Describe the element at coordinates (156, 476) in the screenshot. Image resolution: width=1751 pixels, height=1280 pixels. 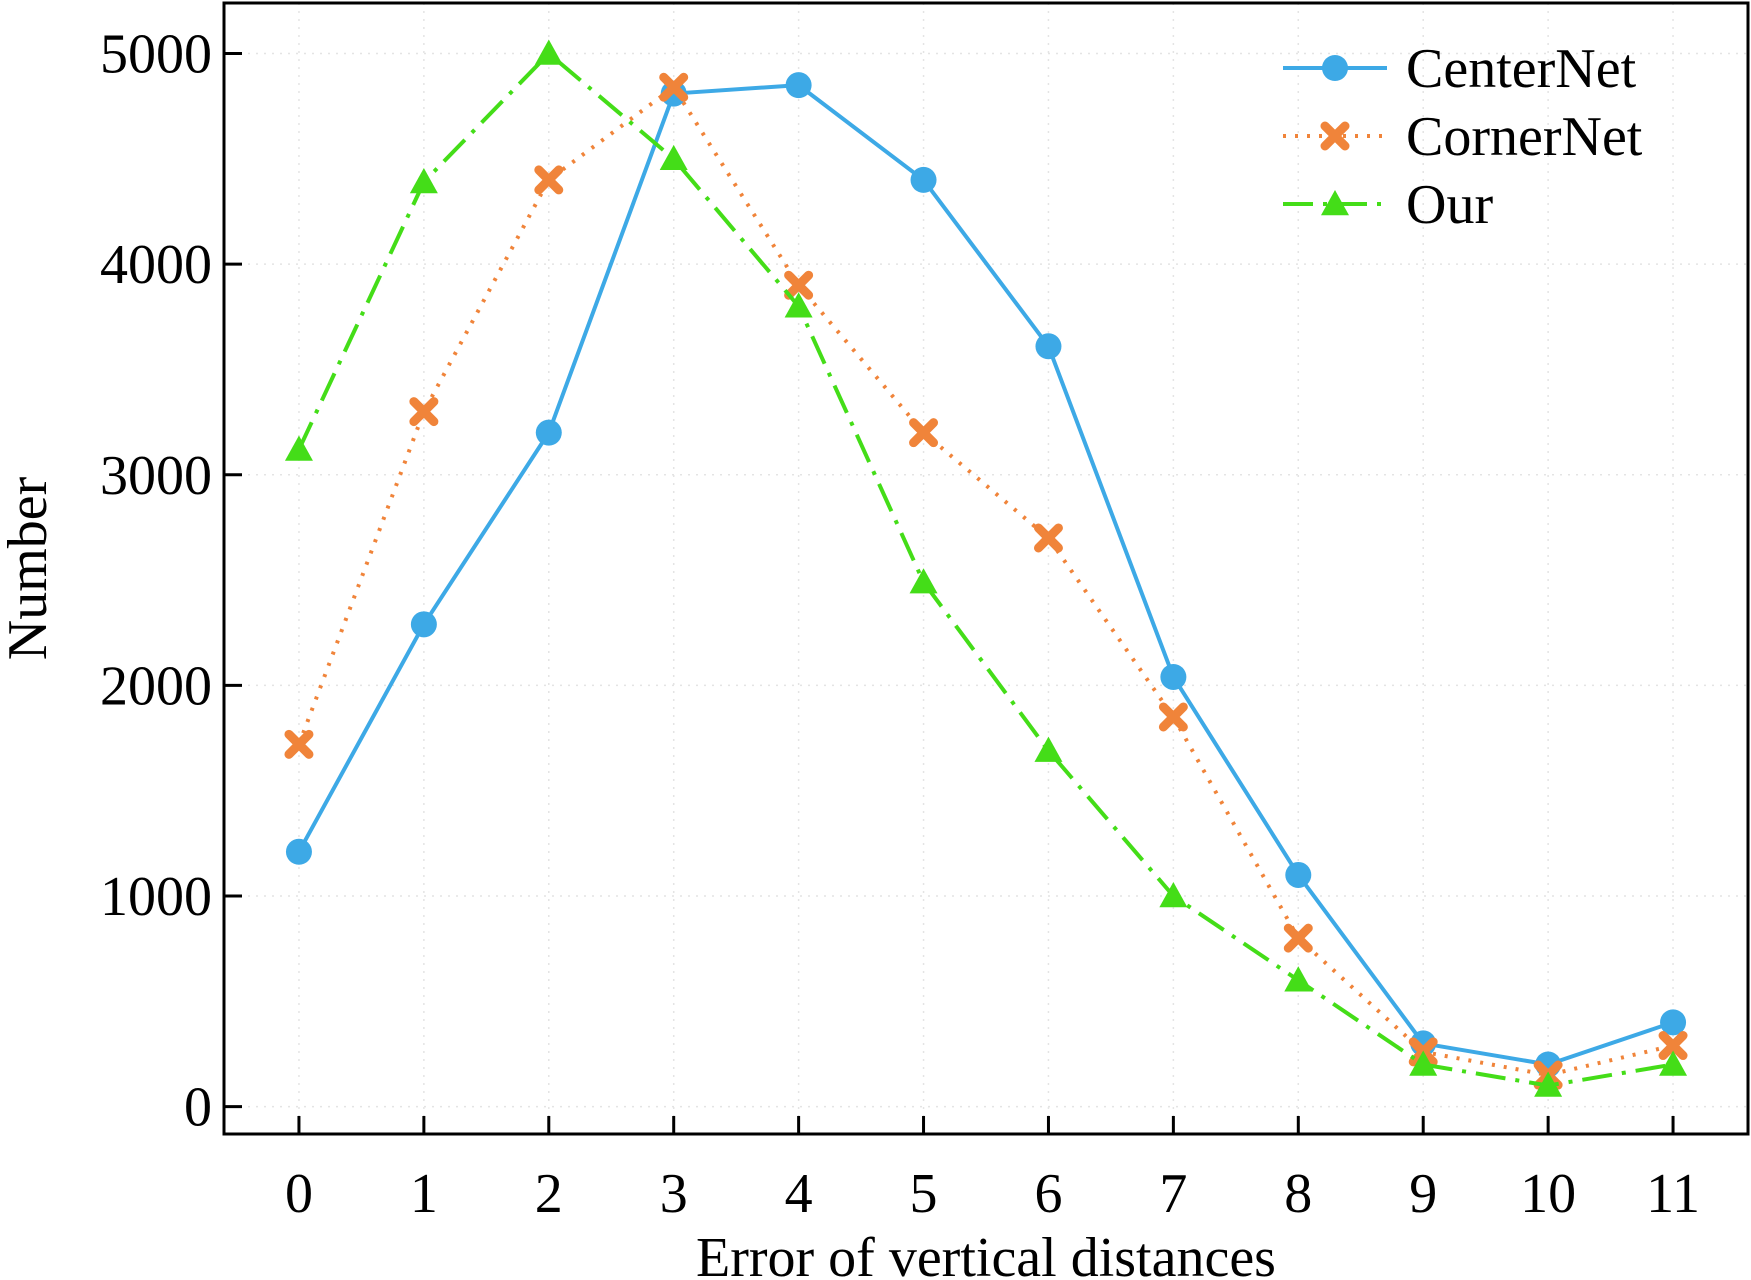
I see `y-tick-label: 3000` at that location.